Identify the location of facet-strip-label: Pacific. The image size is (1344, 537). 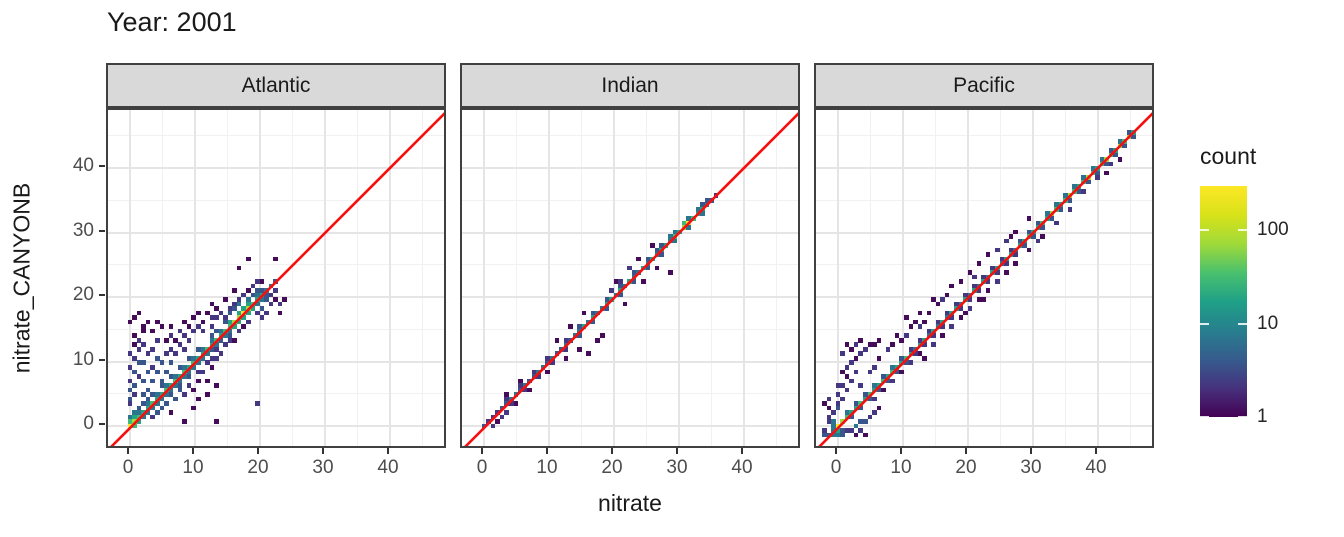
(984, 85).